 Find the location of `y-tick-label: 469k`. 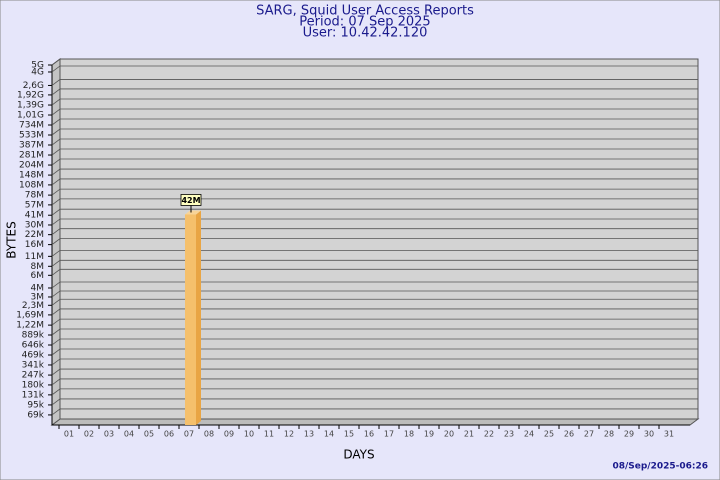

y-tick-label: 469k is located at coordinates (33, 356).